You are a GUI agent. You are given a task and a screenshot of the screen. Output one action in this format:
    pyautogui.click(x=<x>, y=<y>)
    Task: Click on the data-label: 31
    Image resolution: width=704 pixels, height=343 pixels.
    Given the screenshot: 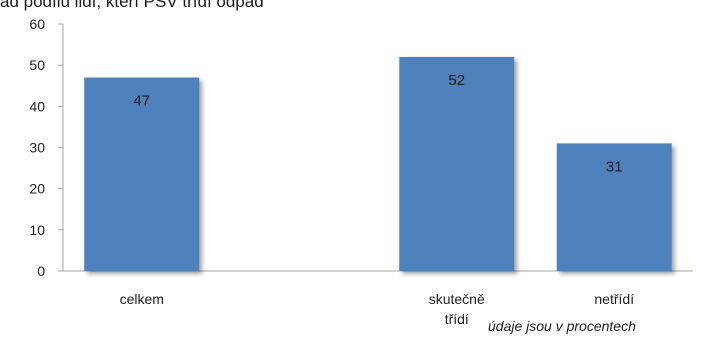 What is the action you would take?
    pyautogui.click(x=614, y=166)
    